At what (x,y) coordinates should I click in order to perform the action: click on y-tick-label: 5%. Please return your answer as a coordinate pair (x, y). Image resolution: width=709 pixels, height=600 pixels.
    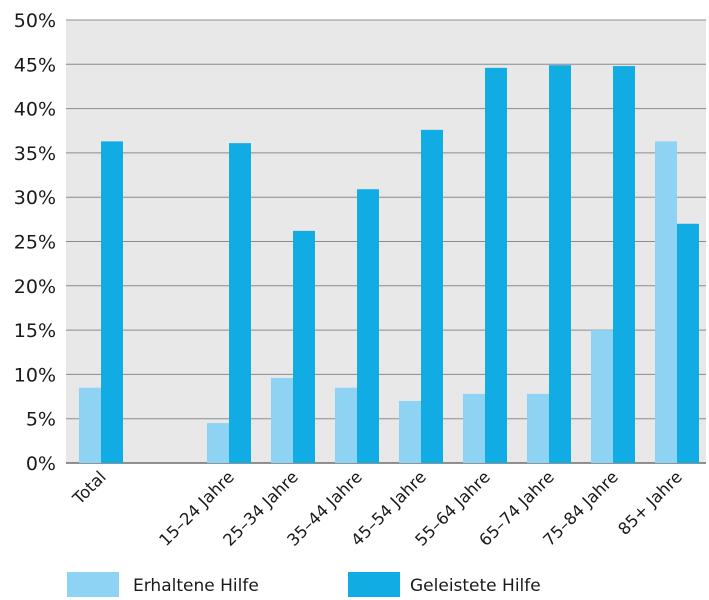
    Looking at the image, I should click on (41, 420).